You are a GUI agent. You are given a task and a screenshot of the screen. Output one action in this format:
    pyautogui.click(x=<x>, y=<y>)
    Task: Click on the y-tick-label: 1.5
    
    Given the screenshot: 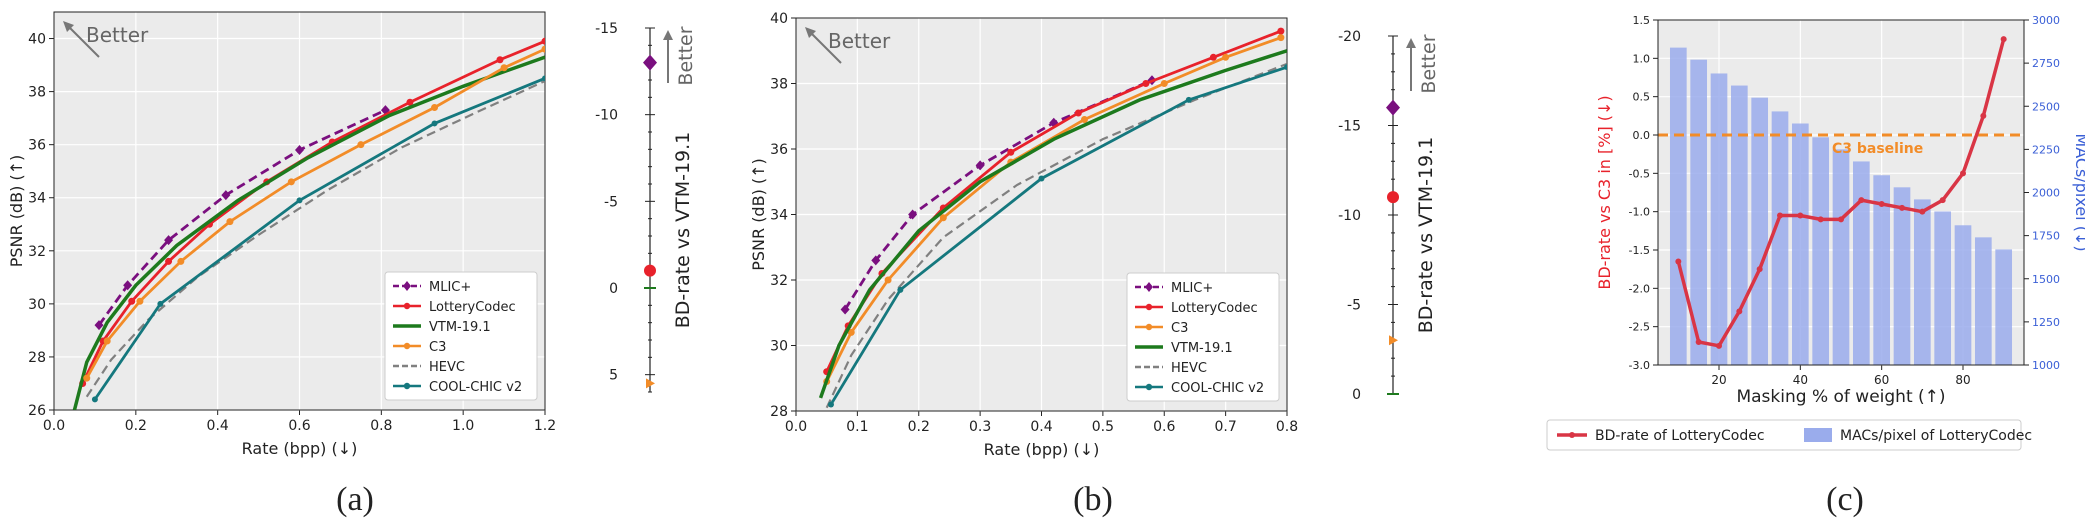 What is the action you would take?
    pyautogui.click(x=1642, y=20)
    